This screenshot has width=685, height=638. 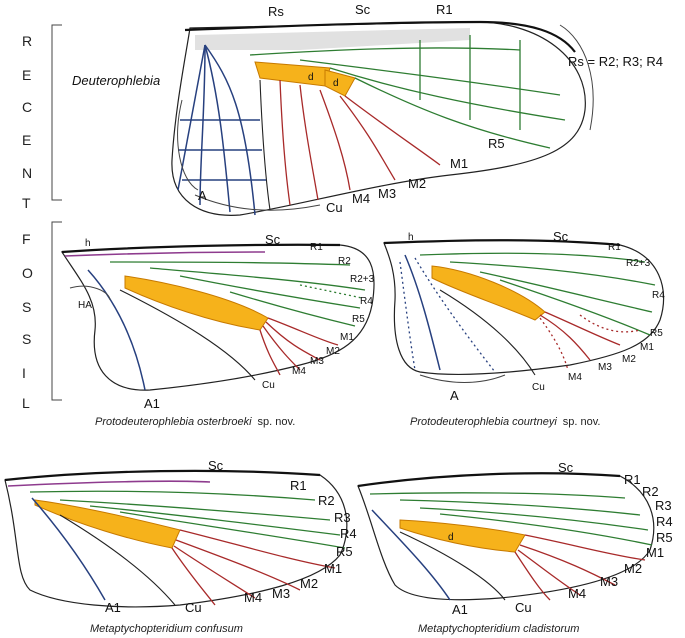 What do you see at coordinates (27, 173) in the screenshot?
I see `side-letter: N` at bounding box center [27, 173].